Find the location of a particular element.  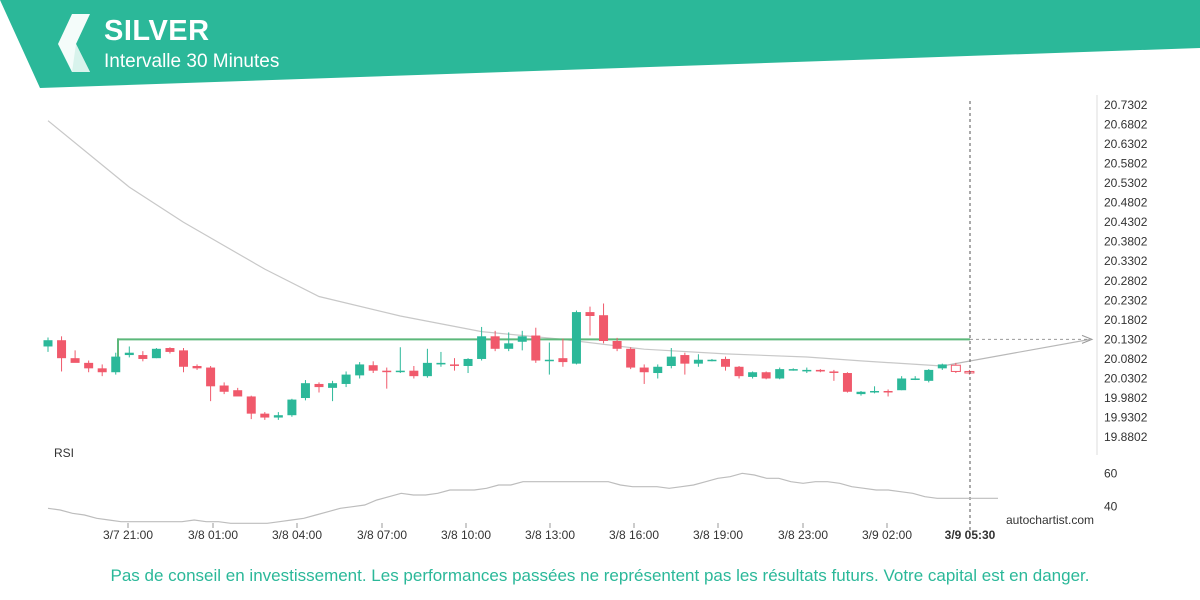

x-tick-label: 3/8 23:00 is located at coordinates (803, 535).